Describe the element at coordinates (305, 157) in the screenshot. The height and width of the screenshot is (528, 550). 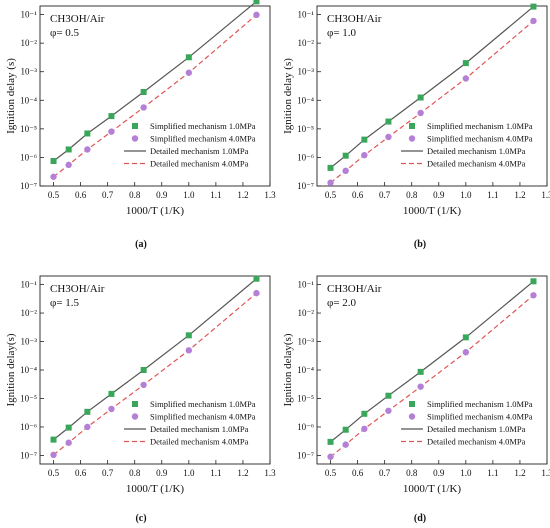
I see `y-tick-label: 10⁻⁶` at that location.